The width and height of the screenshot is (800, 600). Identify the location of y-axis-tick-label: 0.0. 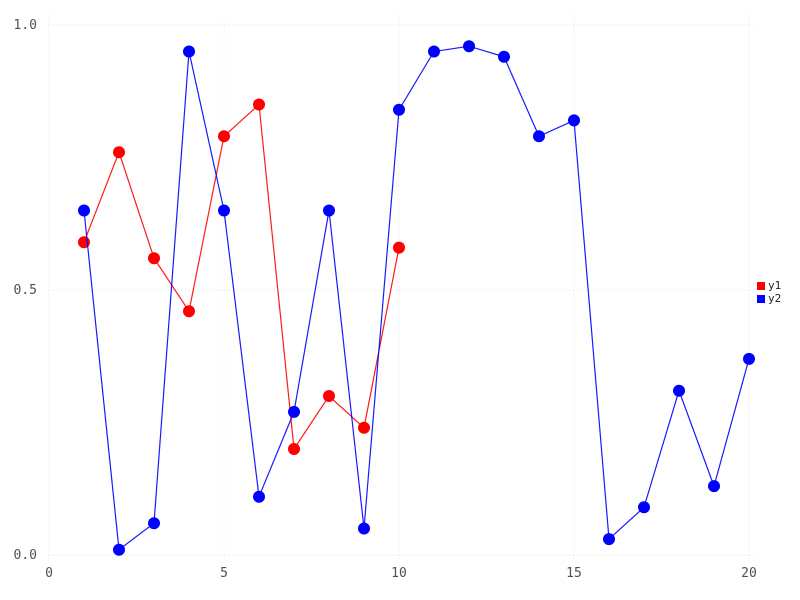
(25, 555).